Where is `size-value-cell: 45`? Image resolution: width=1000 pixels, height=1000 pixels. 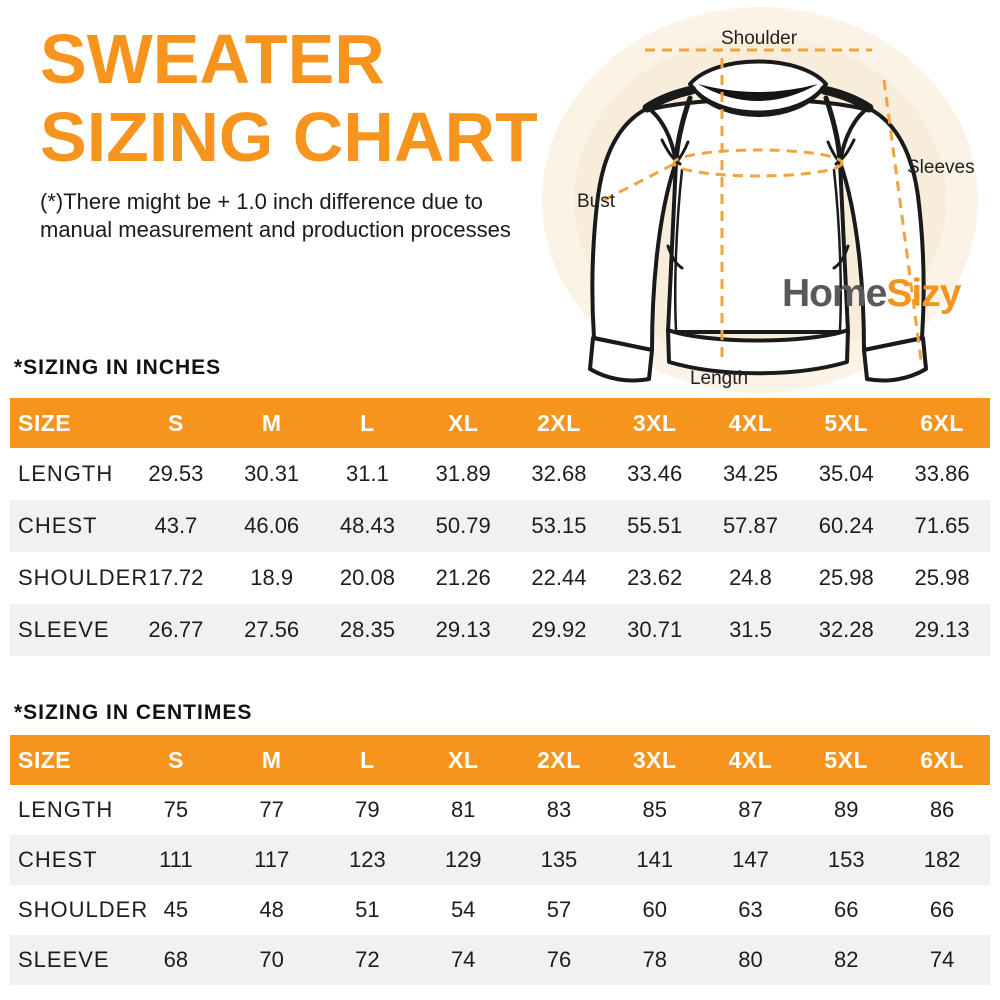
size-value-cell: 45 is located at coordinates (176, 909).